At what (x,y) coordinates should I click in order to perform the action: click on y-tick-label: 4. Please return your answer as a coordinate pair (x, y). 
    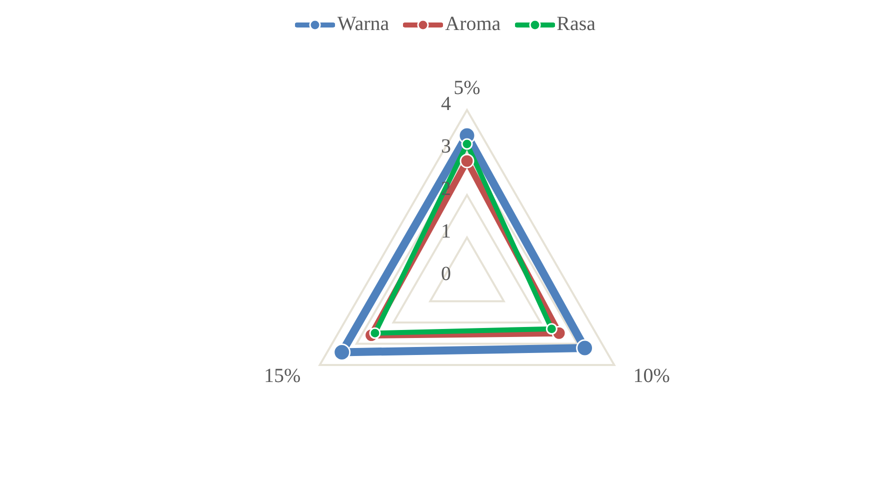
    Looking at the image, I should click on (446, 104).